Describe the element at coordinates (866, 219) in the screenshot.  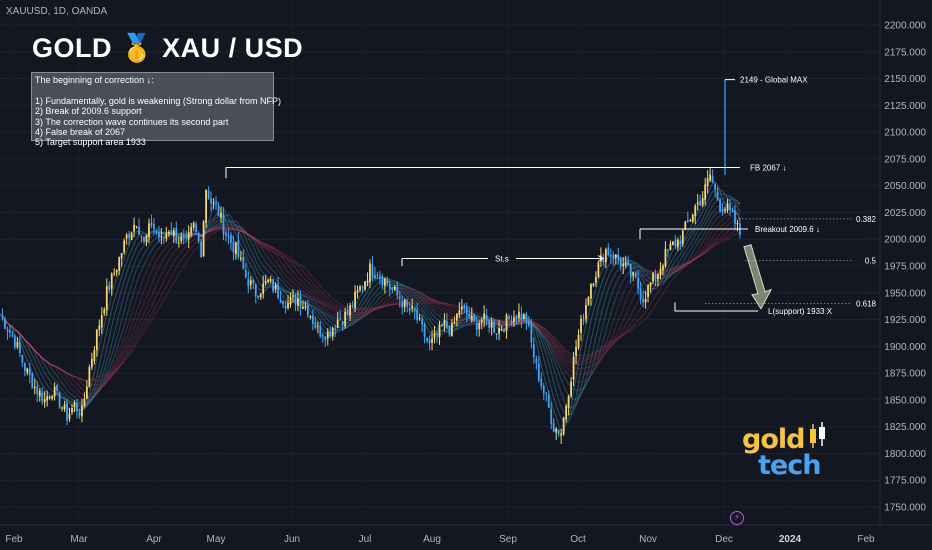
I see `fib-label: 0.382` at that location.